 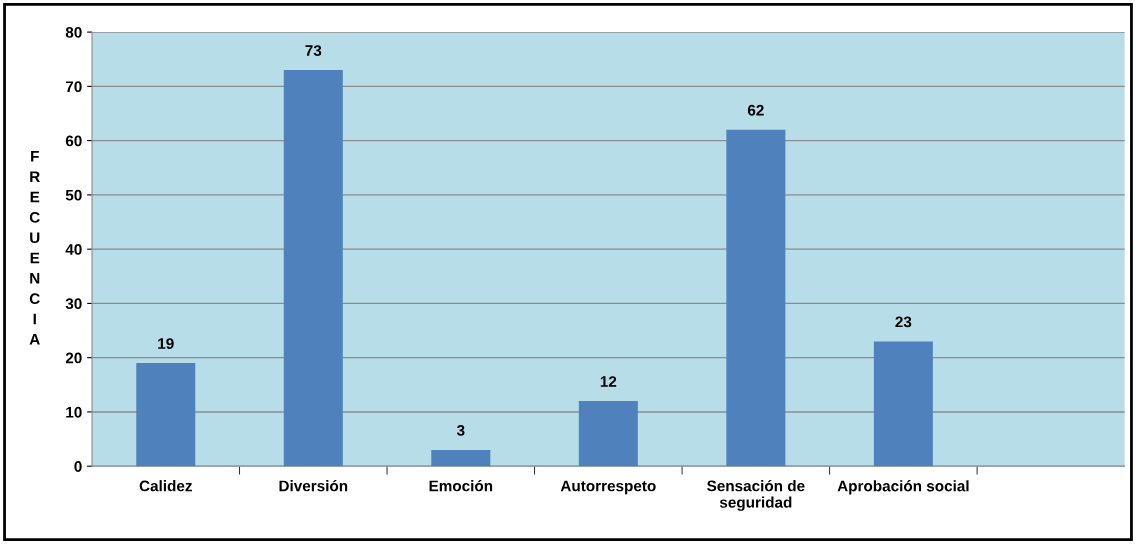 I want to click on y-tick-label: 50, so click(x=73, y=195).